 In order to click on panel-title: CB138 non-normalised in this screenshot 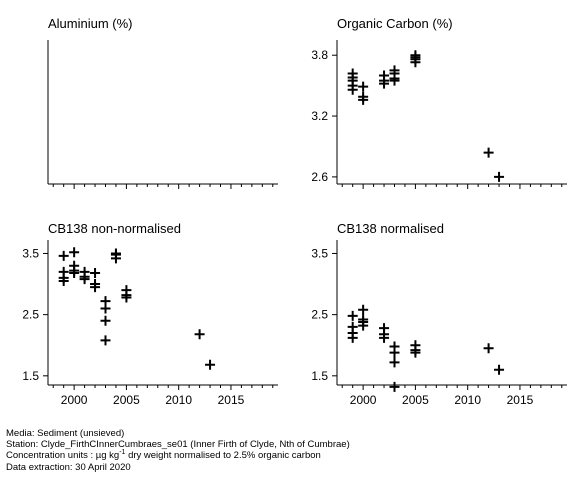, I will do `click(114, 228)`.